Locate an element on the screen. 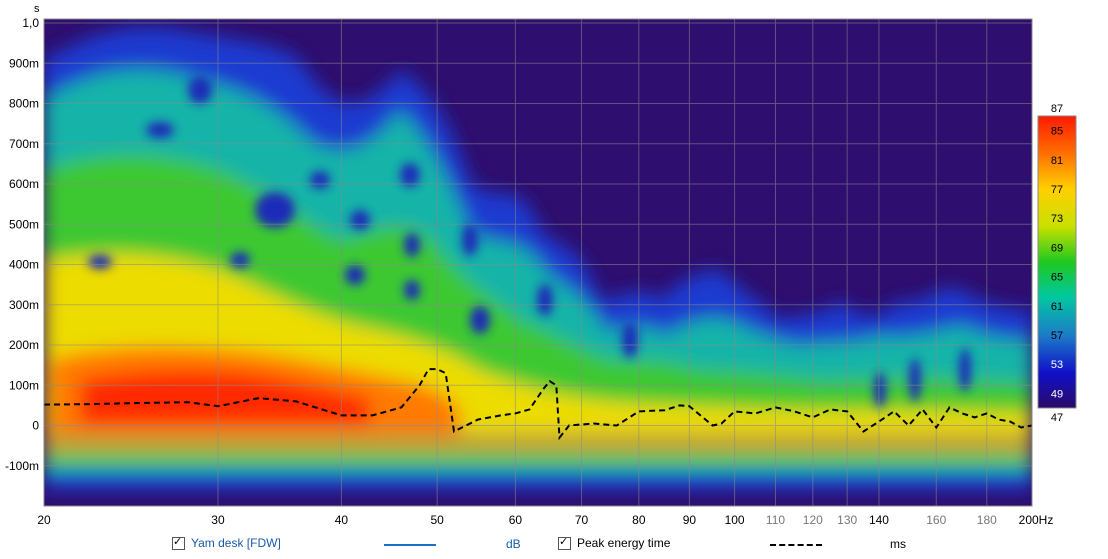 Image resolution: width=1108 pixels, height=559 pixels. colorbar-ticks: 85 81 77 73 69 65 61 57 53 49 is located at coordinates (1057, 263).